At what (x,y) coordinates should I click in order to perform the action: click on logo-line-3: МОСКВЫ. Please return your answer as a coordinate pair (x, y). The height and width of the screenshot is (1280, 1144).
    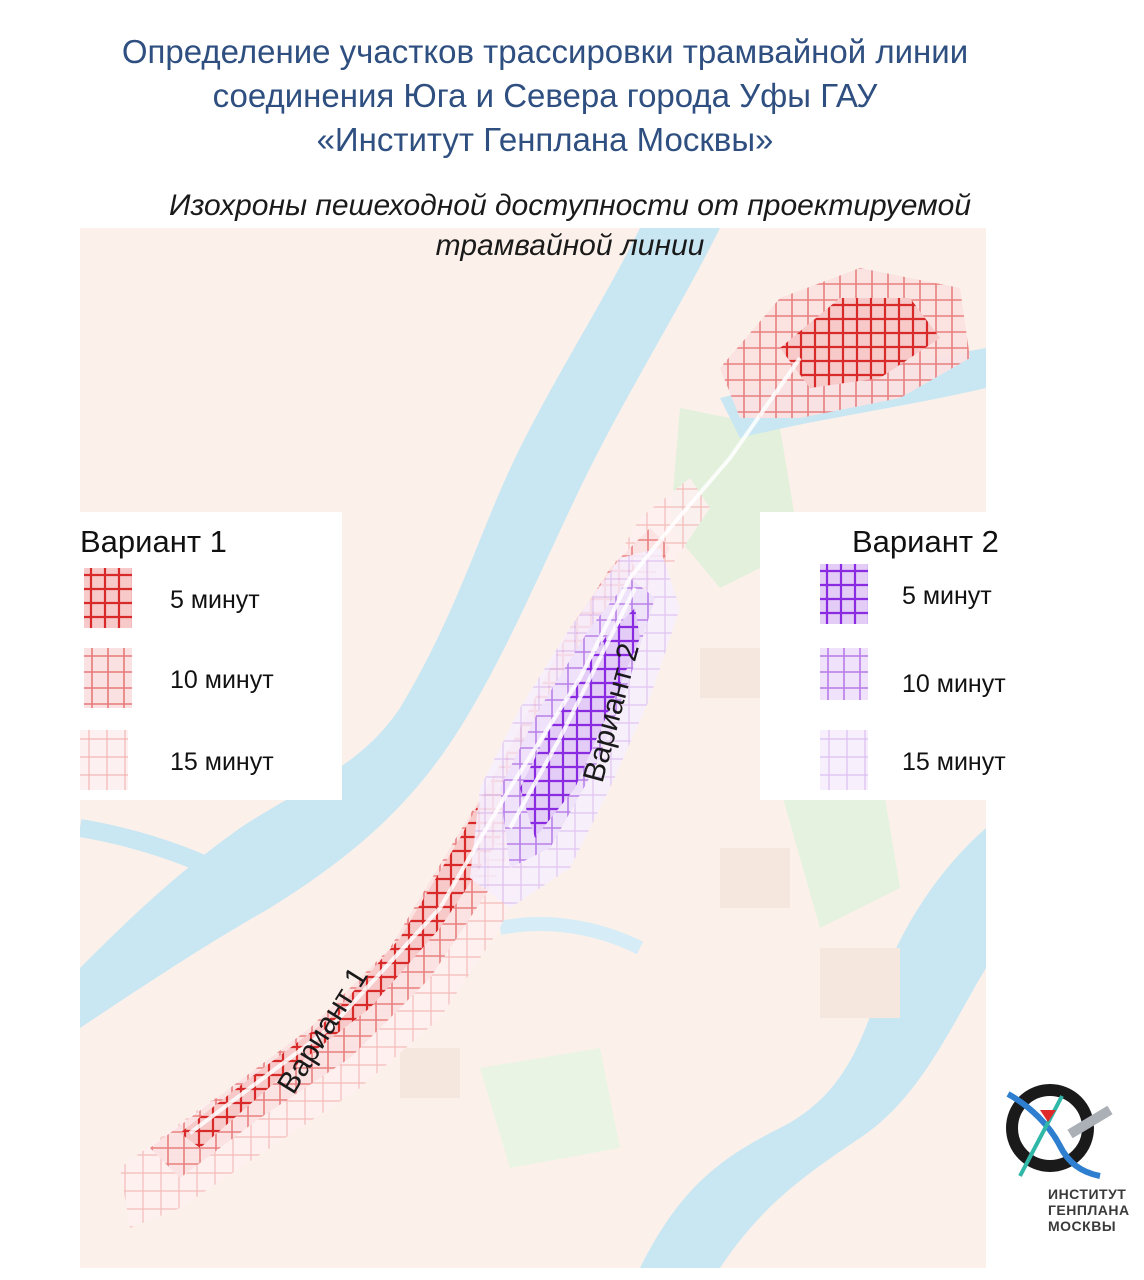
    Looking at the image, I should click on (1082, 1226).